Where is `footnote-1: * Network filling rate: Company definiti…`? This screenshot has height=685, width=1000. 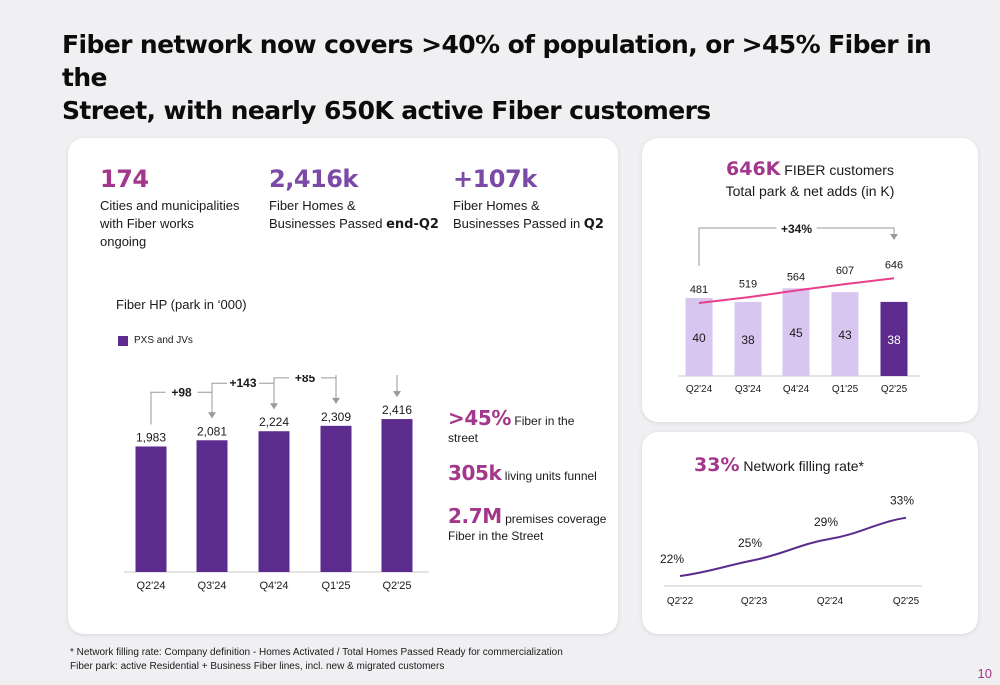
footnote-1: * Network filling rate: Company definiti… is located at coordinates (316, 652).